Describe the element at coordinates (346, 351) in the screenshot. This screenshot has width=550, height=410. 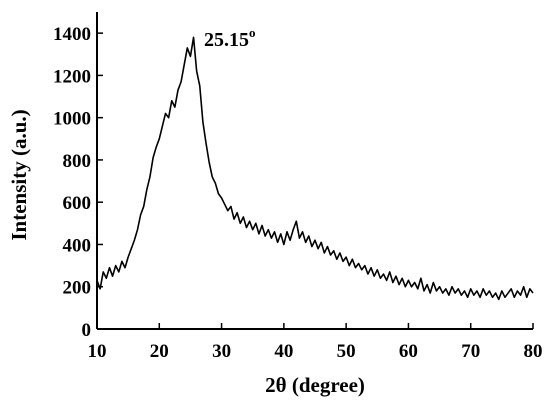
I see `x-tick-label: 50` at that location.